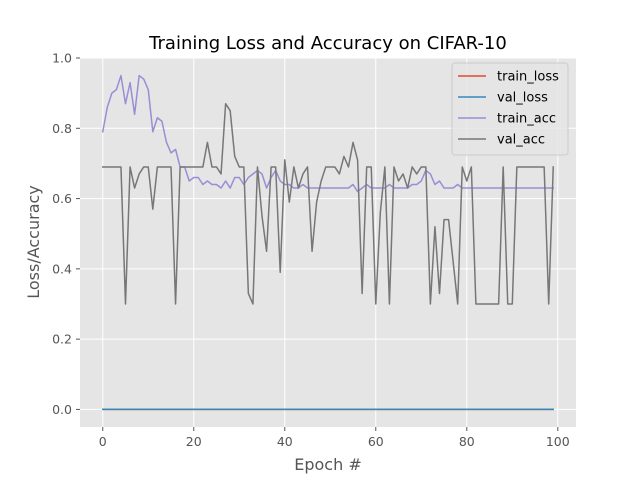 The height and width of the screenshot is (480, 640). I want to click on x-tick-label: 20, so click(194, 441).